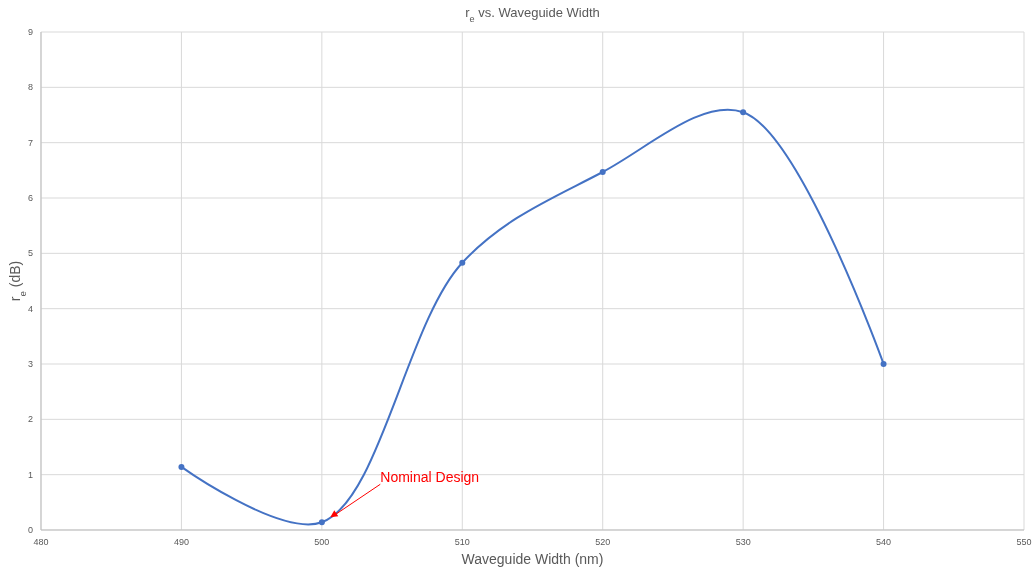  I want to click on x-tick-label: 540, so click(884, 542).